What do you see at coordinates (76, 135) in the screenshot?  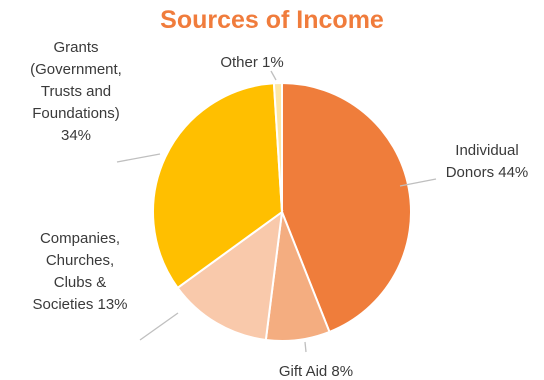 I see `slice-label: 34%` at bounding box center [76, 135].